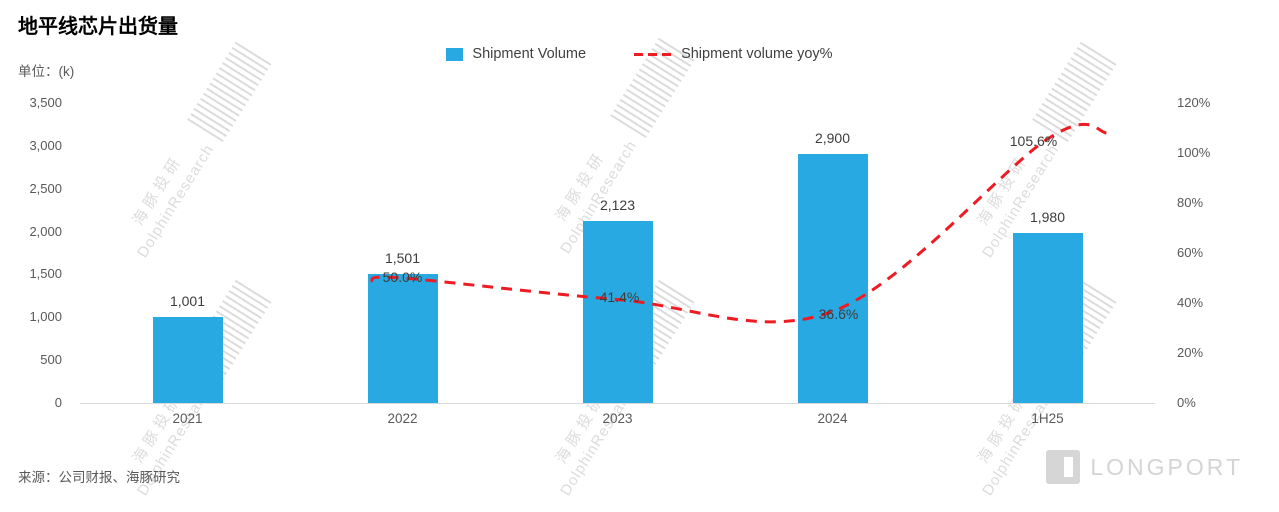  Describe the element at coordinates (45, 274) in the screenshot. I see `y-axis-tick-left: 1,500` at that location.